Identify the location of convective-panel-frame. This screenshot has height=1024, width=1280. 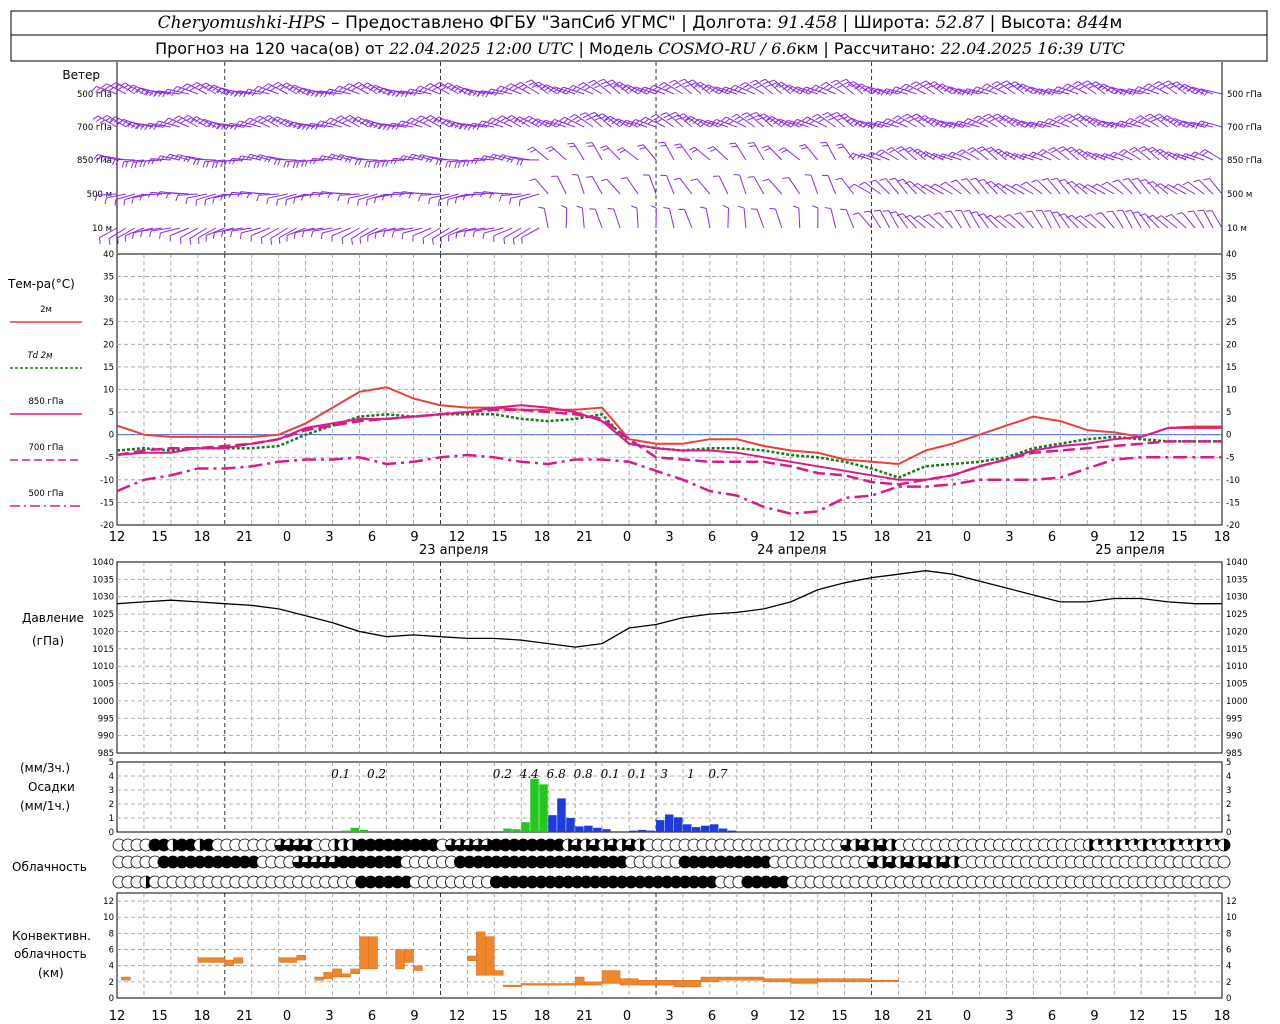
(669, 945).